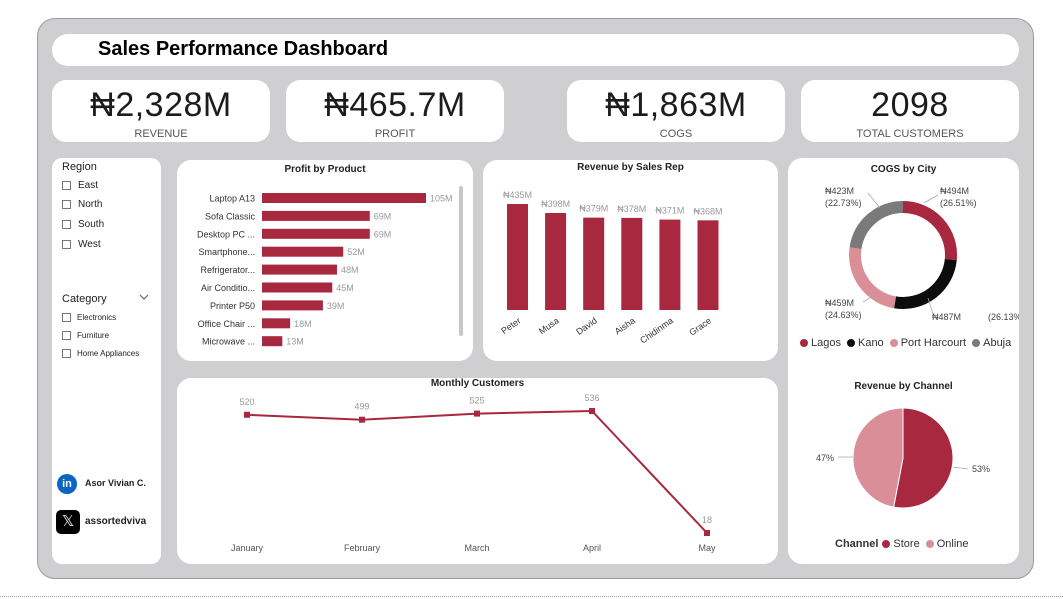  I want to click on x-icon: 𝕏, so click(68, 522).